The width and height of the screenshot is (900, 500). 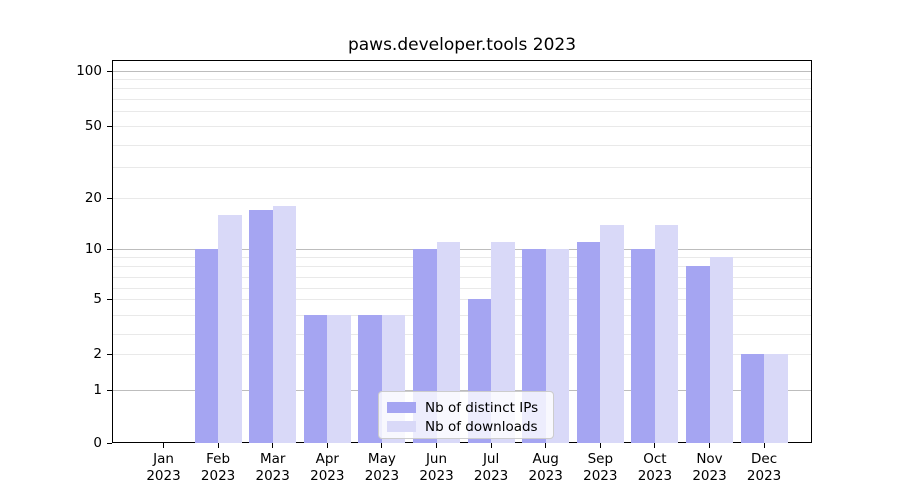 What do you see at coordinates (97, 299) in the screenshot?
I see `y-tick-label: 5` at bounding box center [97, 299].